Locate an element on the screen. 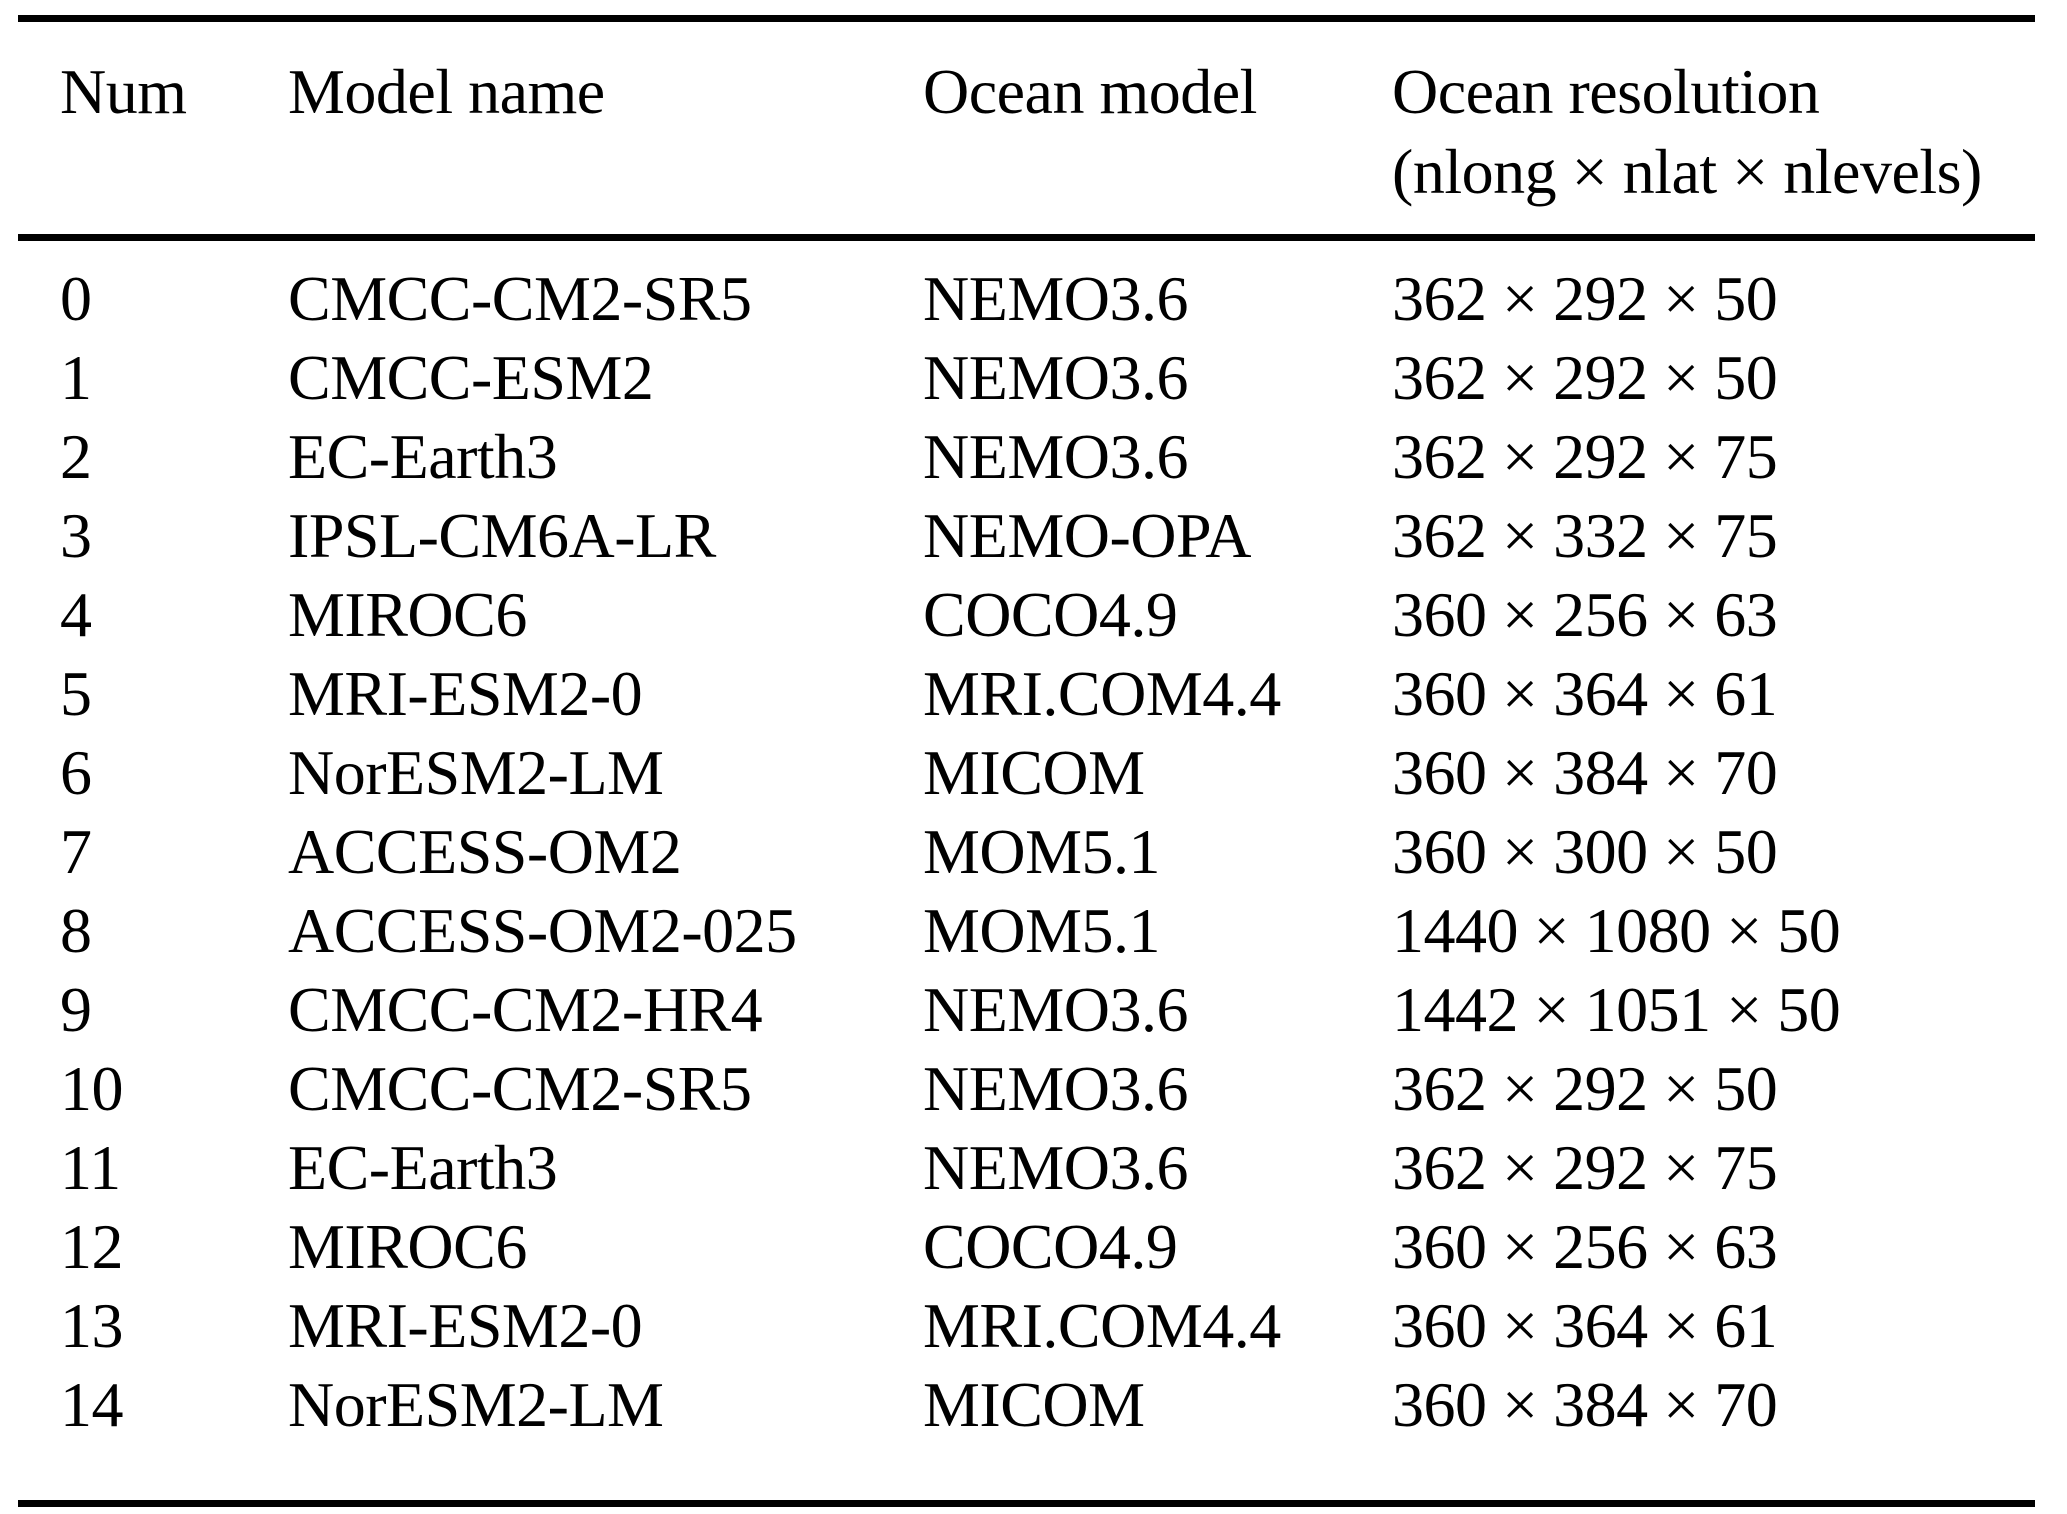  cell-num: 2 is located at coordinates (76, 456).